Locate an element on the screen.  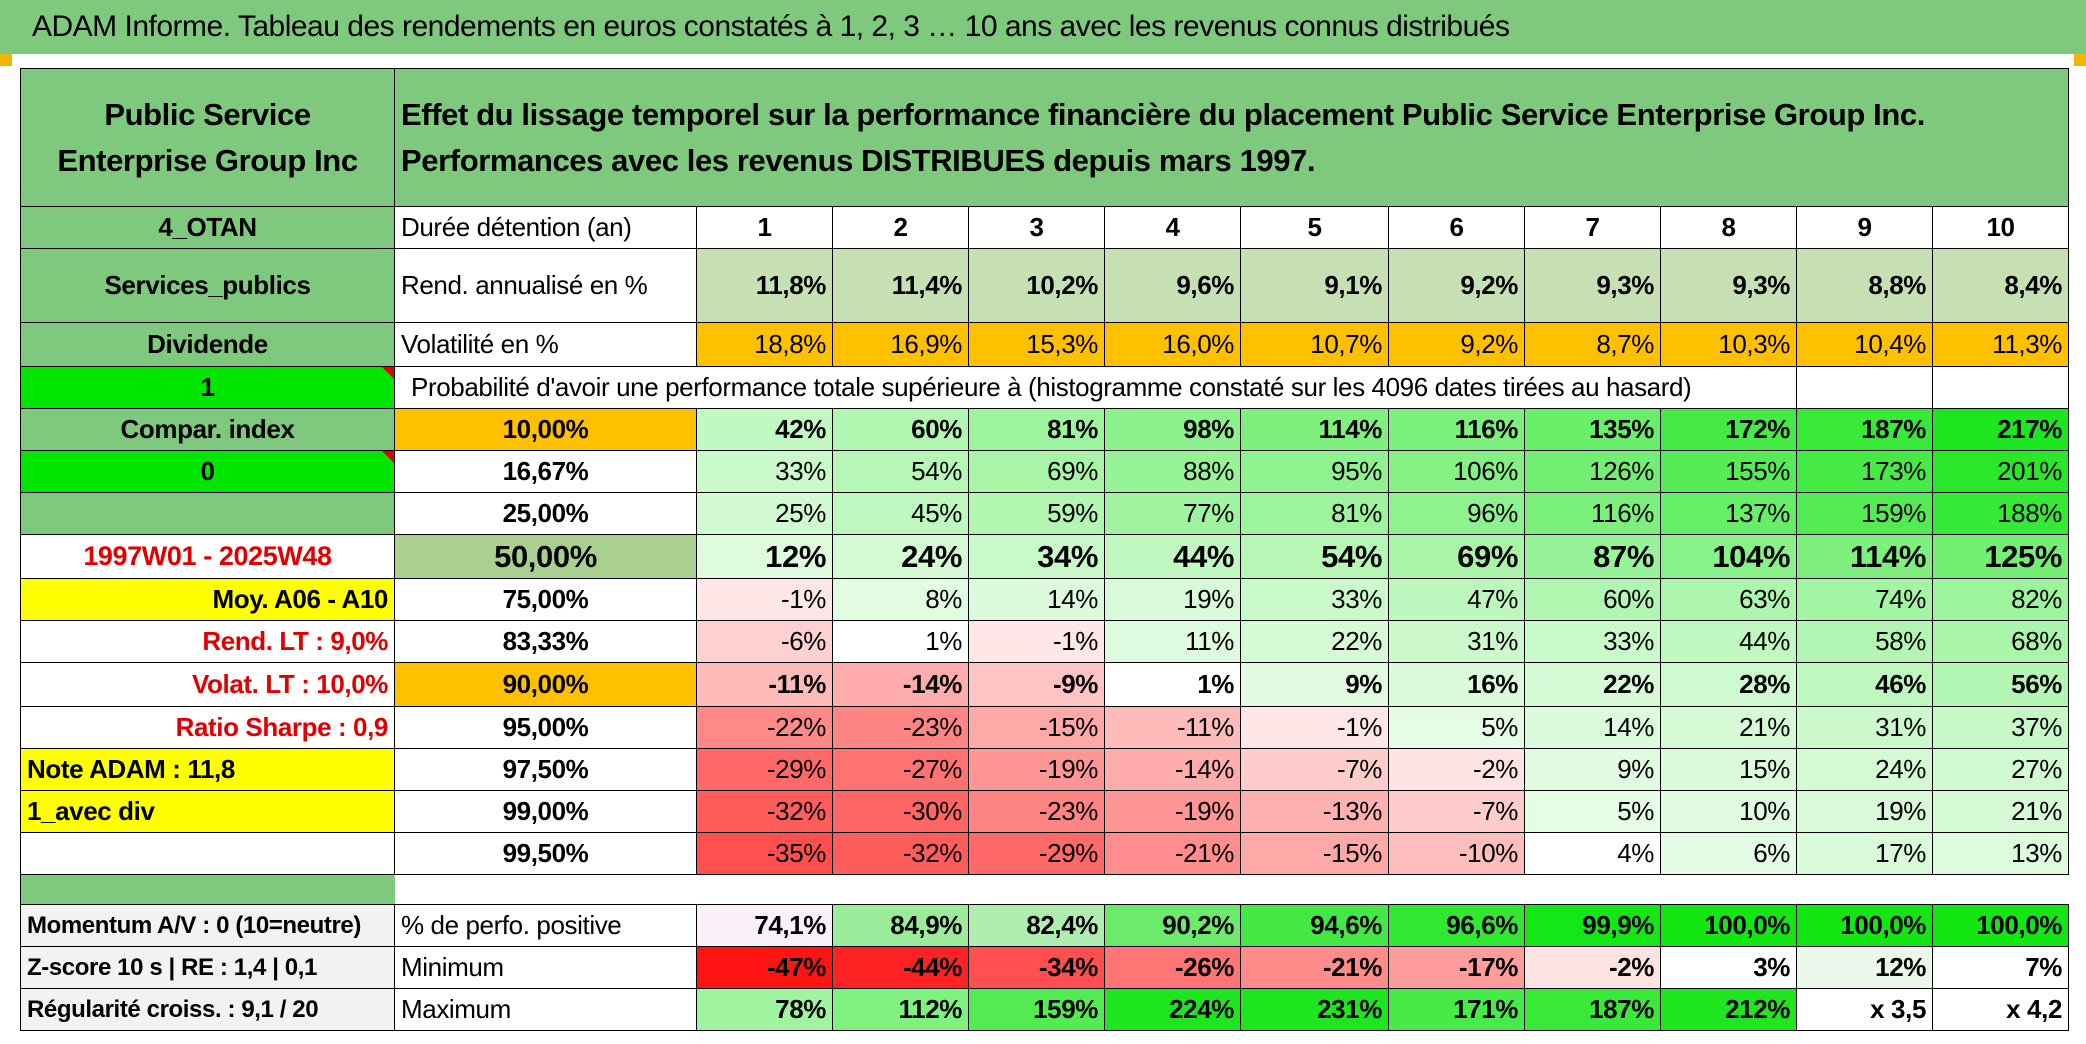
rend-cell: 9,6% is located at coordinates (1172, 285).